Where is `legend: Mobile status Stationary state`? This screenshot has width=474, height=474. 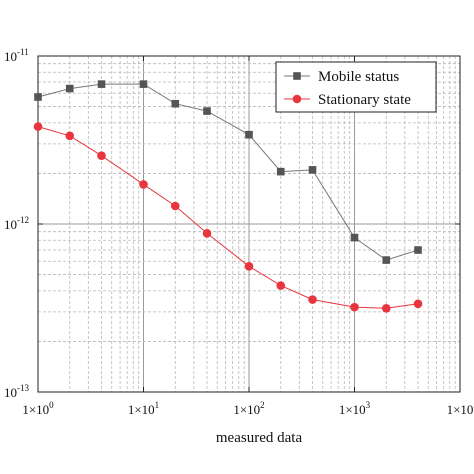
legend: Mobile status Stationary state is located at coordinates (356, 87).